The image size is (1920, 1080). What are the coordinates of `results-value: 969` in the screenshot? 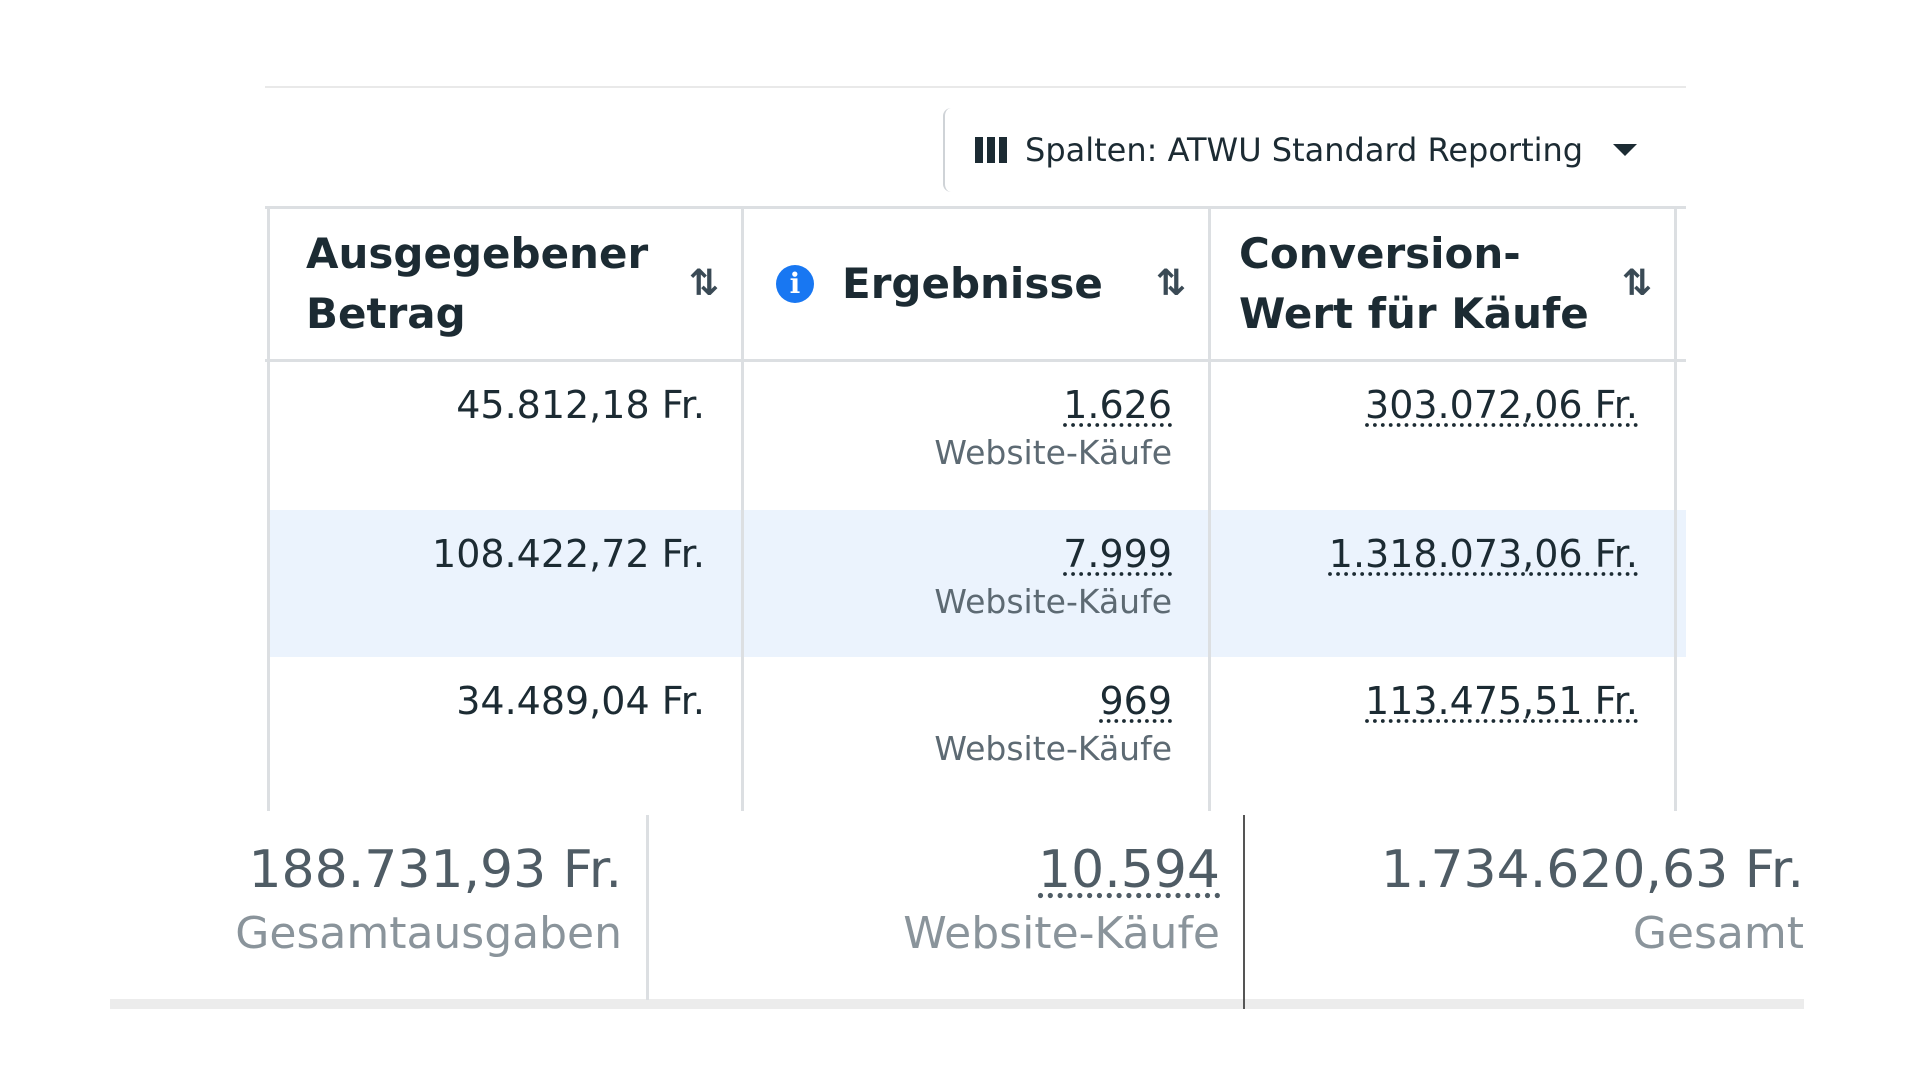 It's located at (1135, 701).